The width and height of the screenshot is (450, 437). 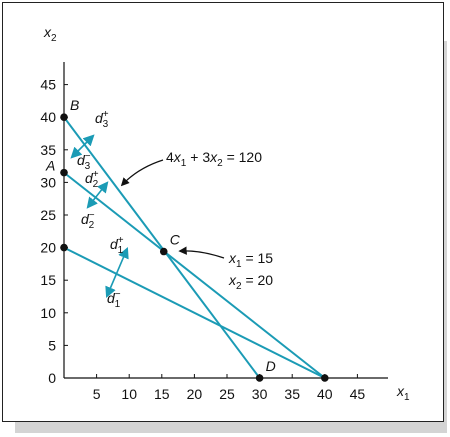 What do you see at coordinates (117, 245) in the screenshot?
I see `d1-plus-label: d+ 1` at bounding box center [117, 245].